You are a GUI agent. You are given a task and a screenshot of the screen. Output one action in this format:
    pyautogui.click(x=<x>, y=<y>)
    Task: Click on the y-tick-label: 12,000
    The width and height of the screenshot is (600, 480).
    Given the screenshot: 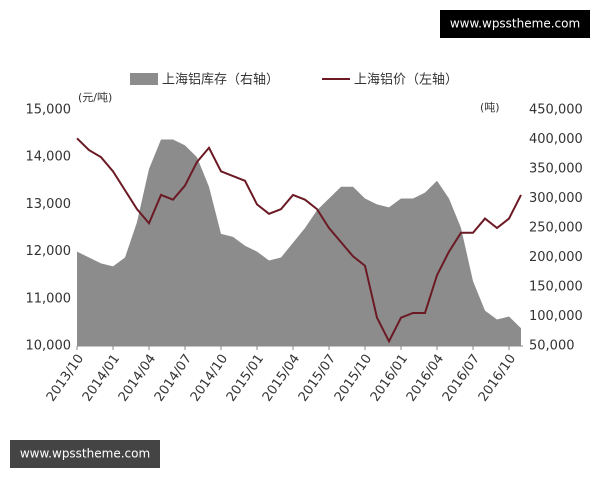 What is the action you would take?
    pyautogui.click(x=49, y=251)
    